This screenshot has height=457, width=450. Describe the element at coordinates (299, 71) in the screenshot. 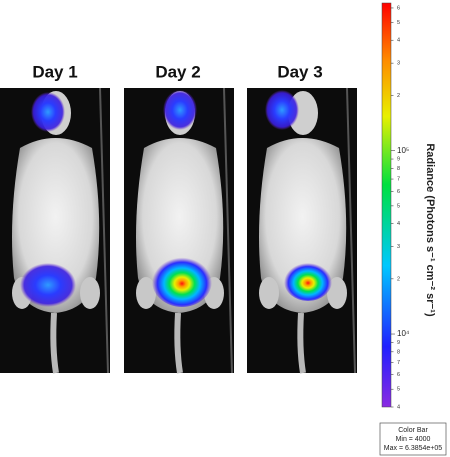

I see `panel-title: Day 3` at that location.